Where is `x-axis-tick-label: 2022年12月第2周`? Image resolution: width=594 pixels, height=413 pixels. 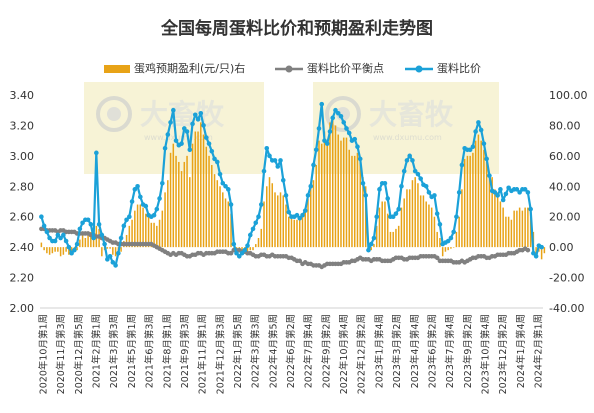 x-axis-tick-label: 2022年12月第2周 is located at coordinates (362, 354).